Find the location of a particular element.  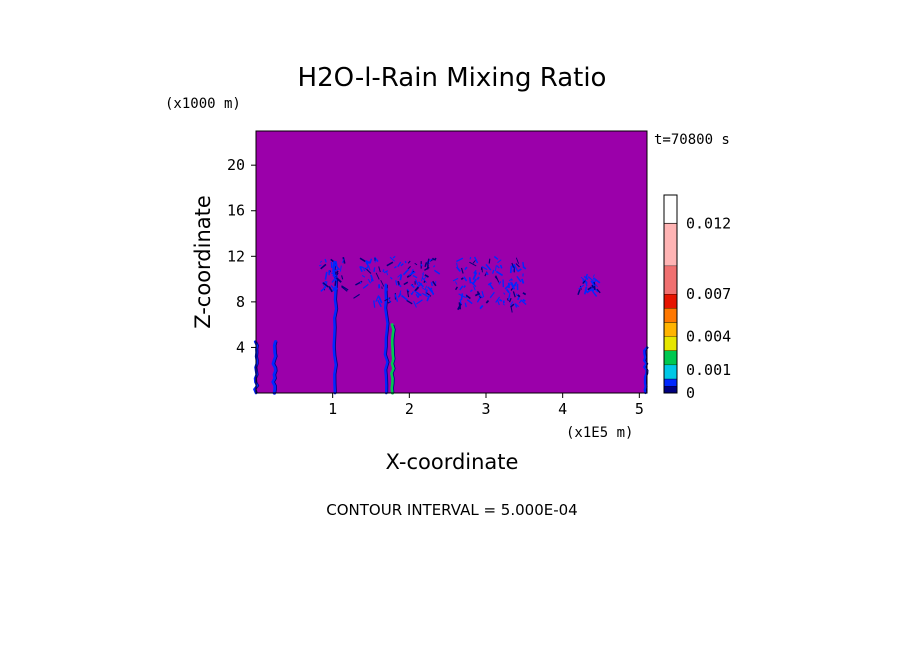

y-axis: 4 8 12 16 20 is located at coordinates (241, 256).